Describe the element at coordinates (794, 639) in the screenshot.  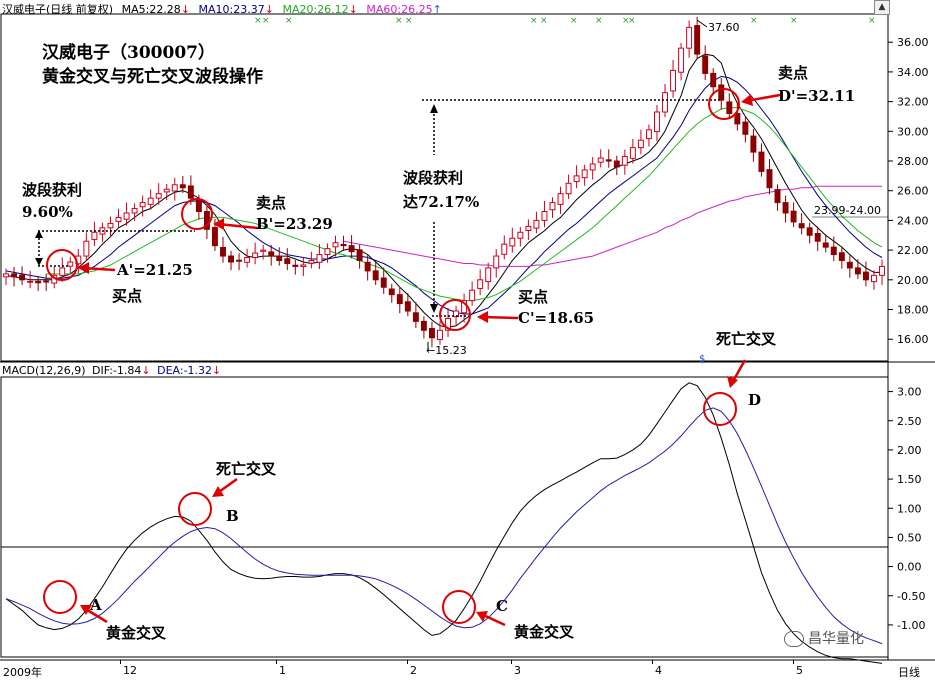
I see `wechat-icon` at that location.